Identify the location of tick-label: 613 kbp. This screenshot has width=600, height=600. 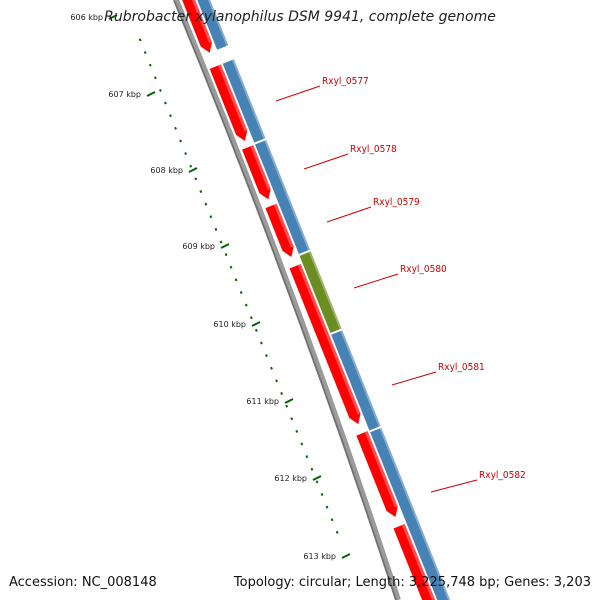
(319, 556).